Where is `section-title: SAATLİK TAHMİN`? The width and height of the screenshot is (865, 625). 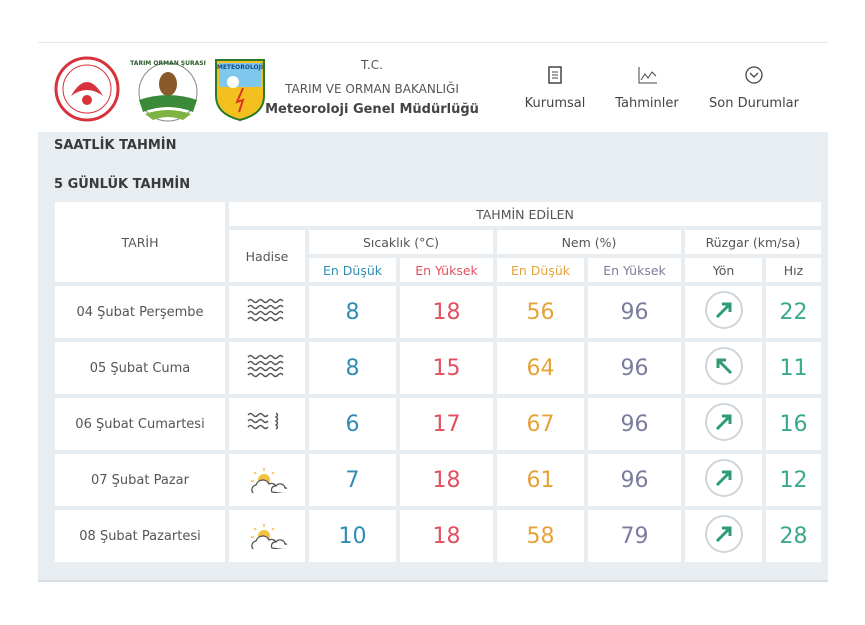
section-title: SAATLİK TAHMİN is located at coordinates (115, 145).